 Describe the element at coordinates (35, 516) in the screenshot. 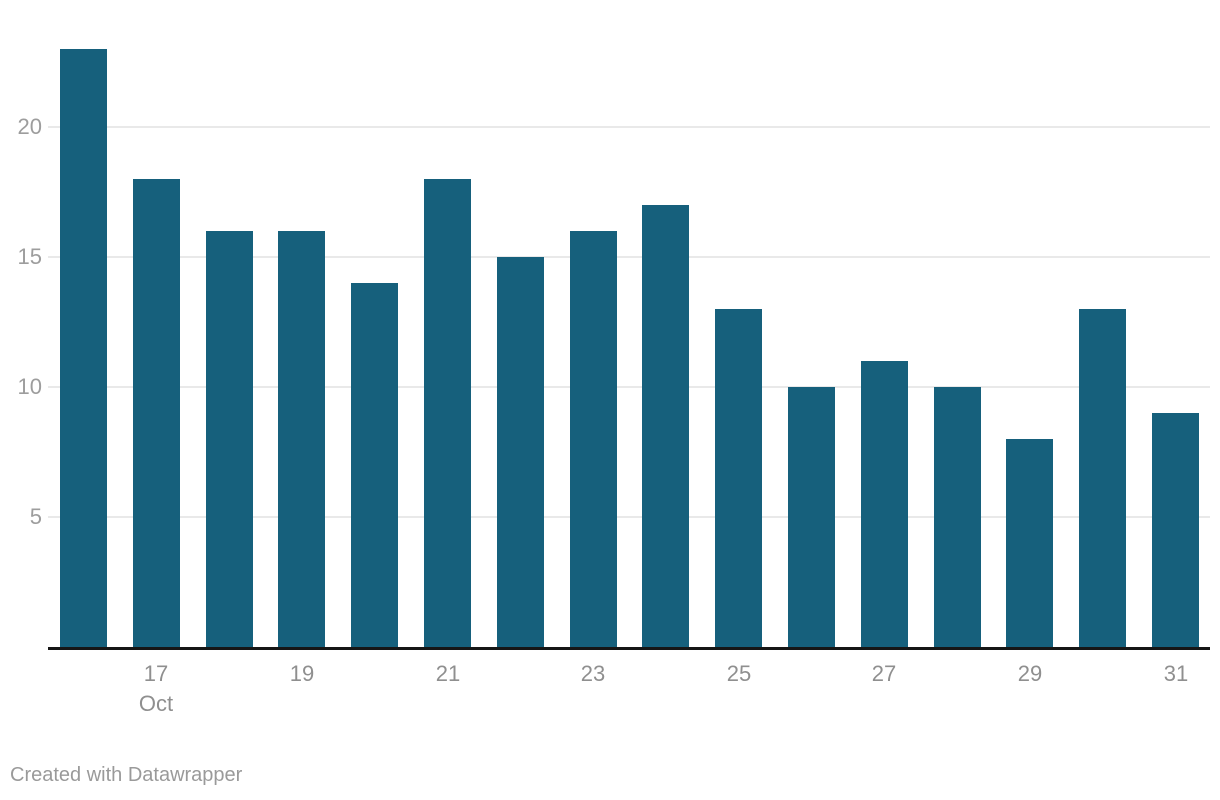

I see `y-tick-label-5: 5` at that location.